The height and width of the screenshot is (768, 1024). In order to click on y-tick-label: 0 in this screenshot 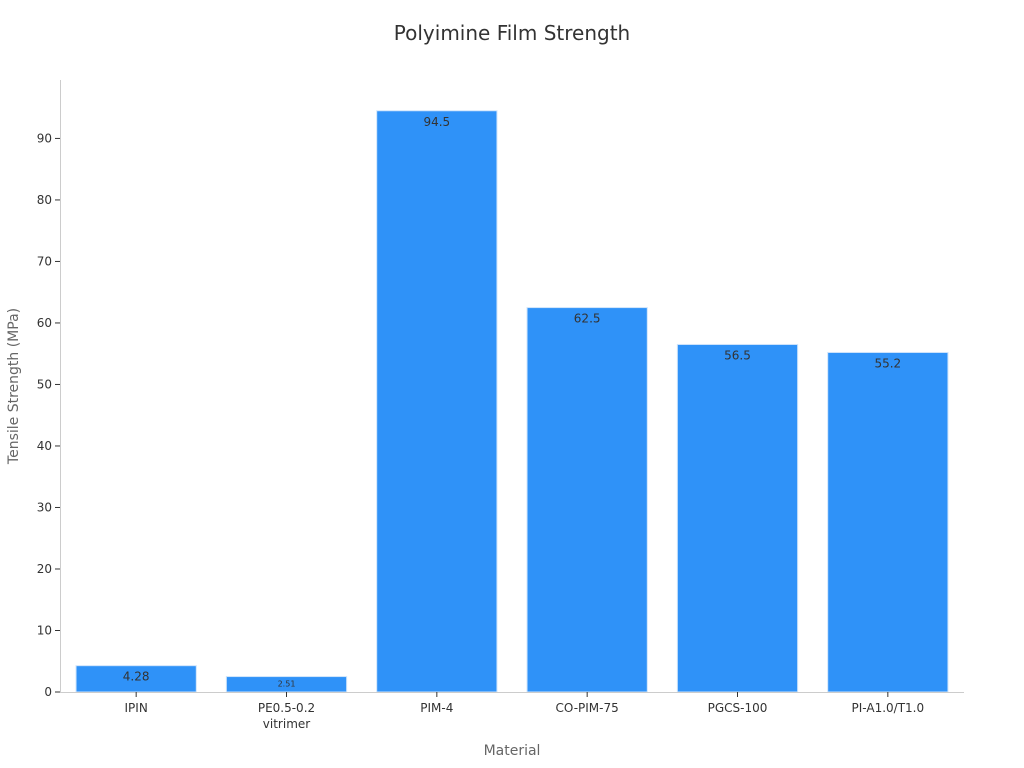, I will do `click(48, 692)`.